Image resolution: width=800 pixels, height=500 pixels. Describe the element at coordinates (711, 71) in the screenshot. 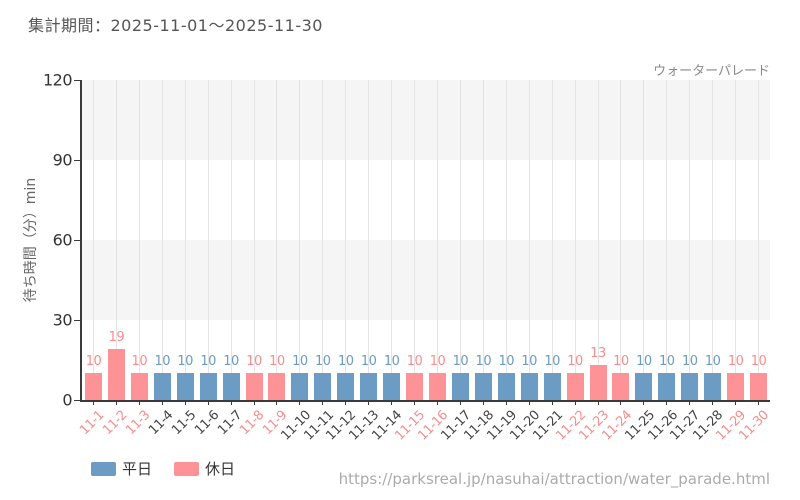

I see `series-name-label: ウォーターパレード` at that location.